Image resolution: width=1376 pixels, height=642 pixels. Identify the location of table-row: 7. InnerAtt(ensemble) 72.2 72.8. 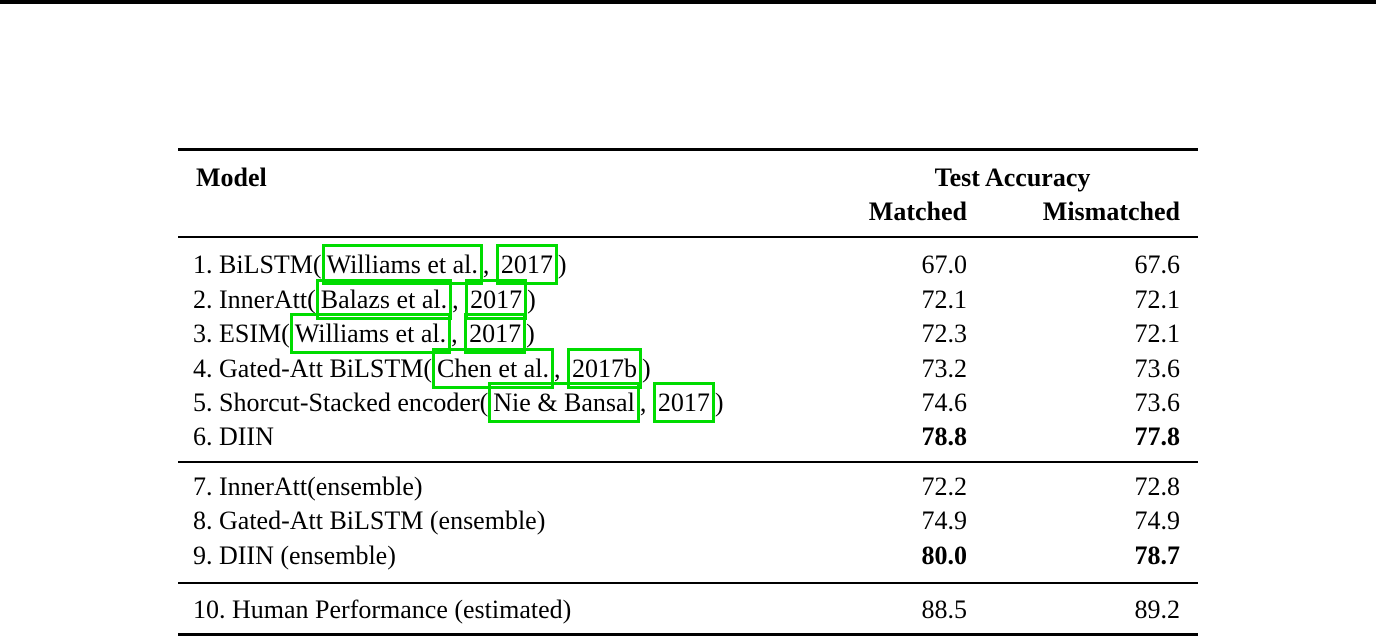
(688, 487).